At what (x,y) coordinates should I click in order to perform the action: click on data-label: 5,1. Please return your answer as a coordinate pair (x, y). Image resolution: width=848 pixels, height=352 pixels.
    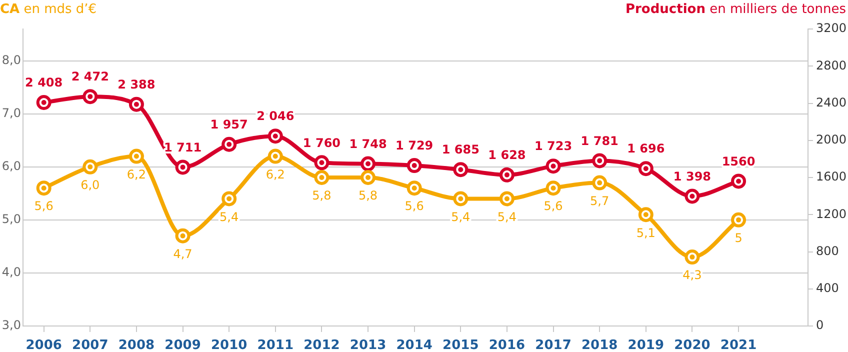
    Looking at the image, I should click on (646, 233).